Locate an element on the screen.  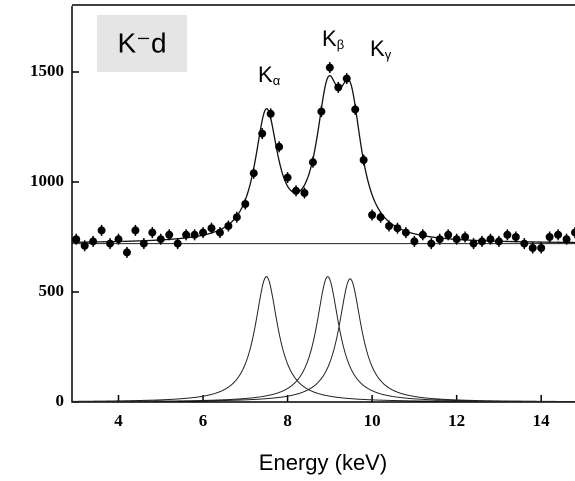
peak-label-sub: γ is located at coordinates (388, 54).